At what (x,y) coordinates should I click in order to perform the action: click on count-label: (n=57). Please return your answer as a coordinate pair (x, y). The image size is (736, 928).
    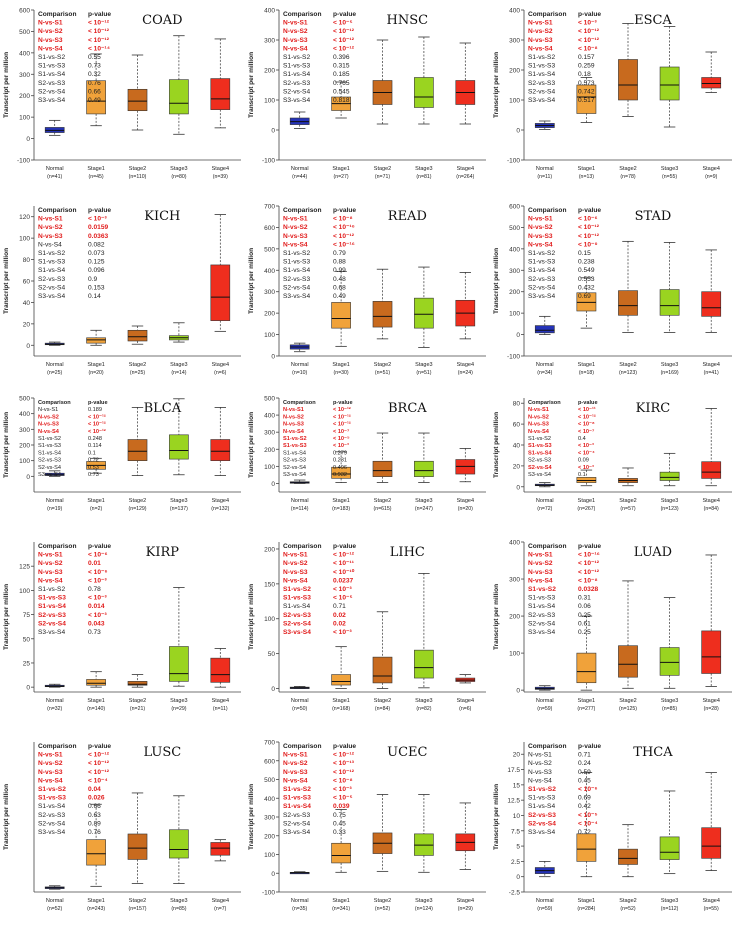
    Looking at the image, I should click on (627, 509).